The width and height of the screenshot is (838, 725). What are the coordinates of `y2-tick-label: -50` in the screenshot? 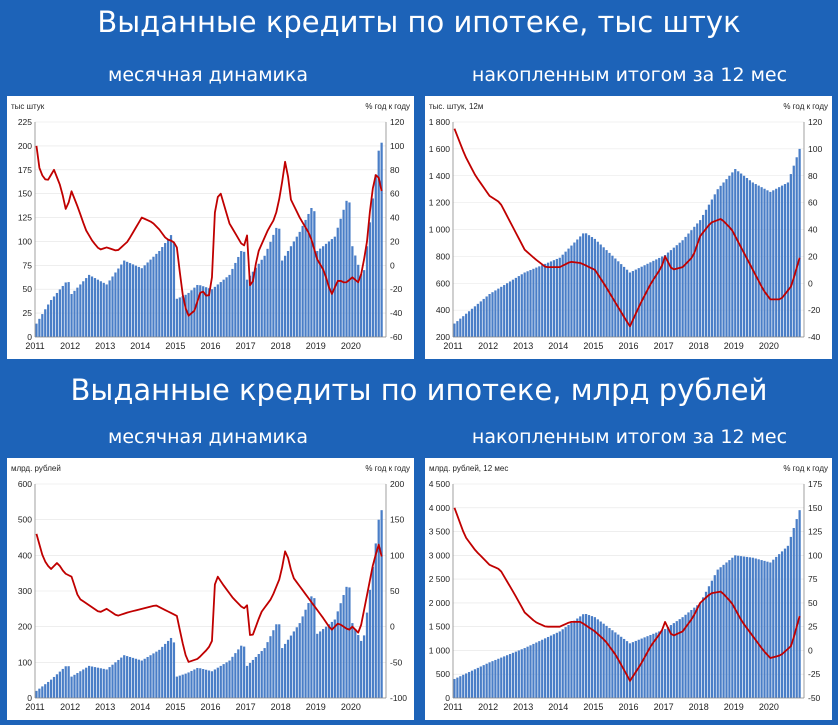 It's located at (396, 662).